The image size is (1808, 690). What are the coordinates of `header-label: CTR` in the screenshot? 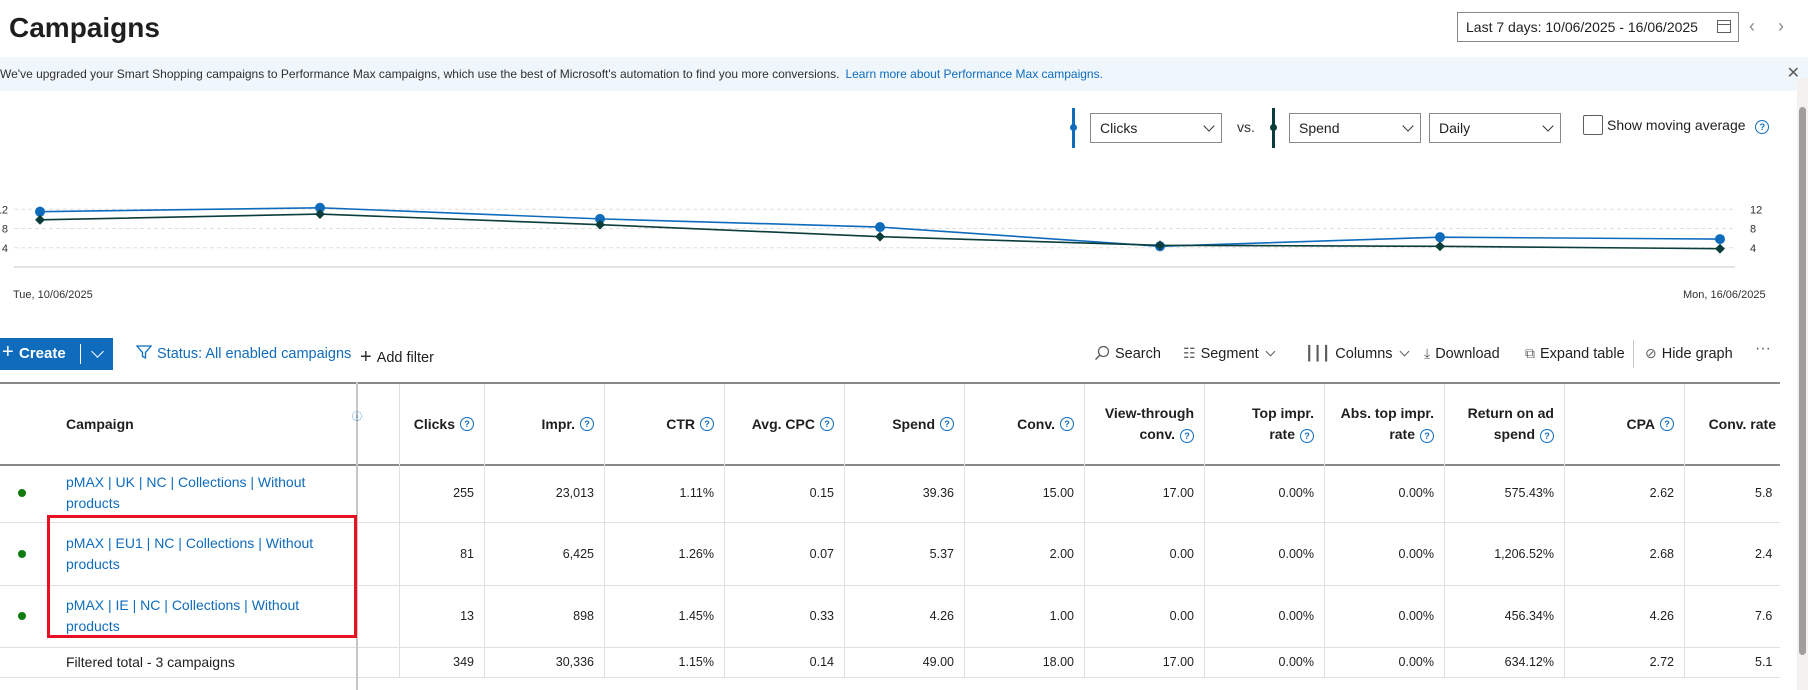 It's located at (680, 423).